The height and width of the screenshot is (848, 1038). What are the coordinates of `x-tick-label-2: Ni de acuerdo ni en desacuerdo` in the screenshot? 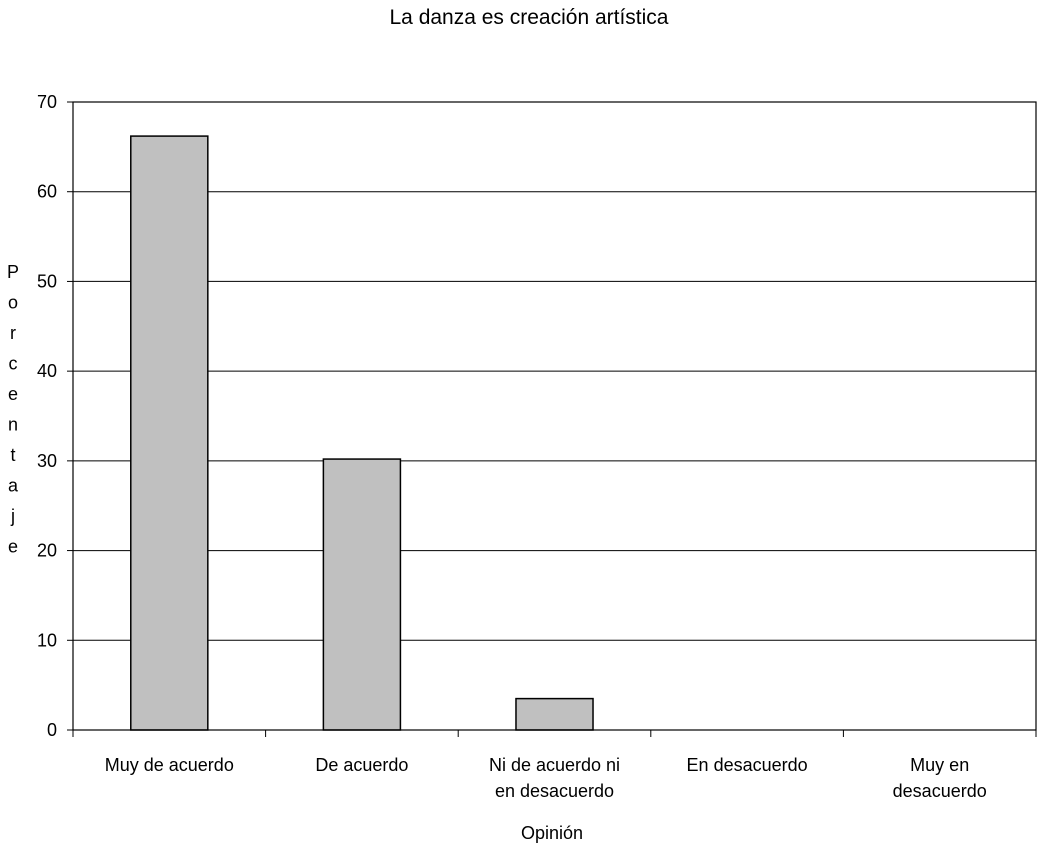 It's located at (554, 778).